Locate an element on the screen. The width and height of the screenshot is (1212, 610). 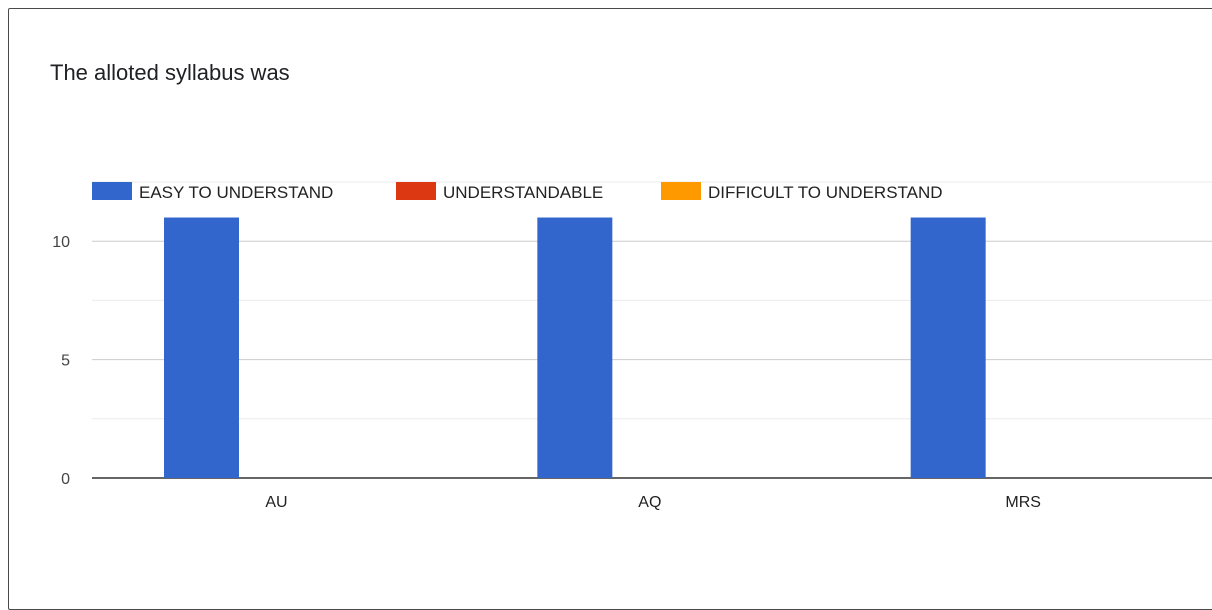
x-tick-label: MRS is located at coordinates (1023, 502).